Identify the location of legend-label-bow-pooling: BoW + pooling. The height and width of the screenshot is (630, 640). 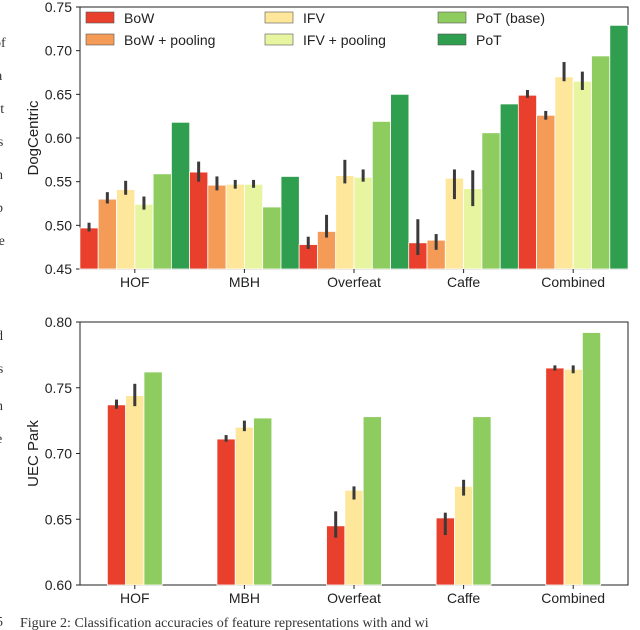
(169, 40).